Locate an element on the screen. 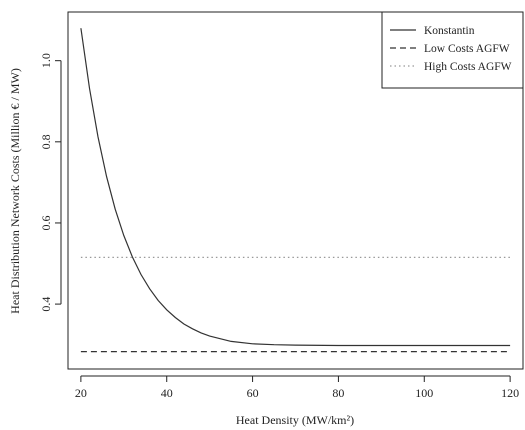 This screenshot has width=525, height=430. x-tick-label: 60 is located at coordinates (253, 393).